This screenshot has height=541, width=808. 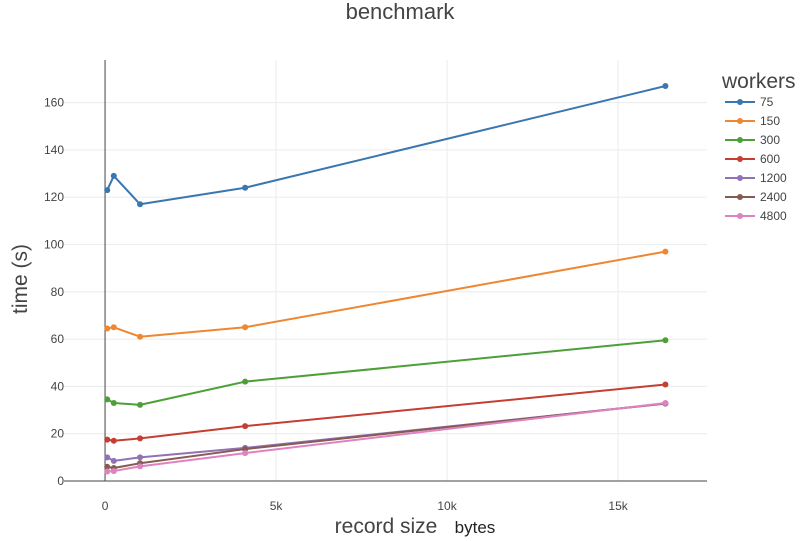 What do you see at coordinates (401, 12) in the screenshot?
I see `chart-title: benchmark` at bounding box center [401, 12].